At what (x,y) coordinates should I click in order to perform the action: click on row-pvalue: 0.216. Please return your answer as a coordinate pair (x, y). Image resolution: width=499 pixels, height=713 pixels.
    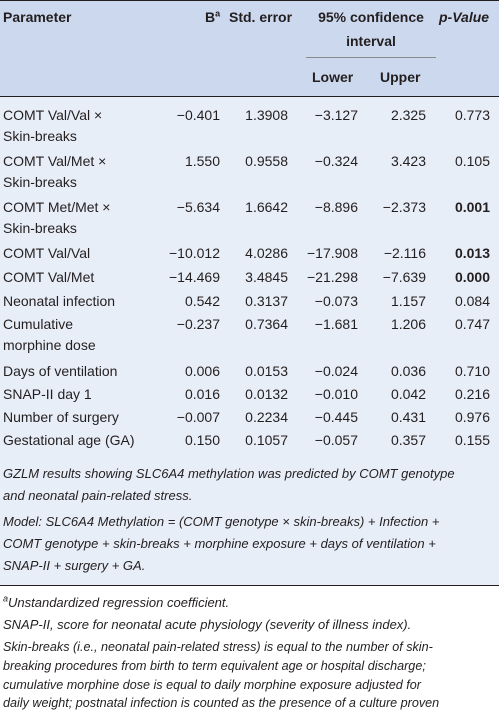
    Looking at the image, I should click on (472, 394).